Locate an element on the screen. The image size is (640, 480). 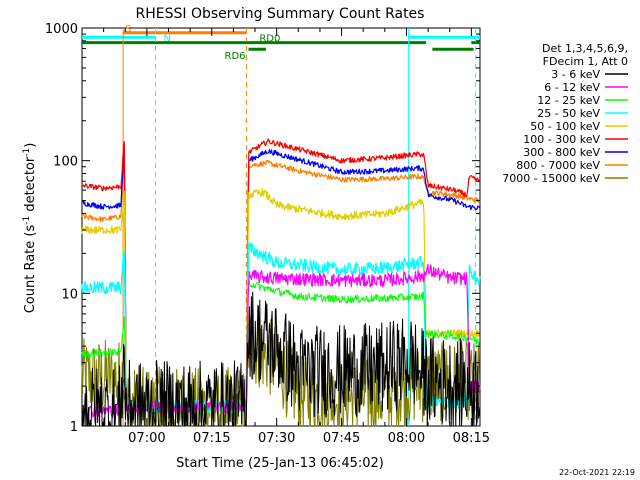
x-tick-label: 07:15 is located at coordinates (211, 438).